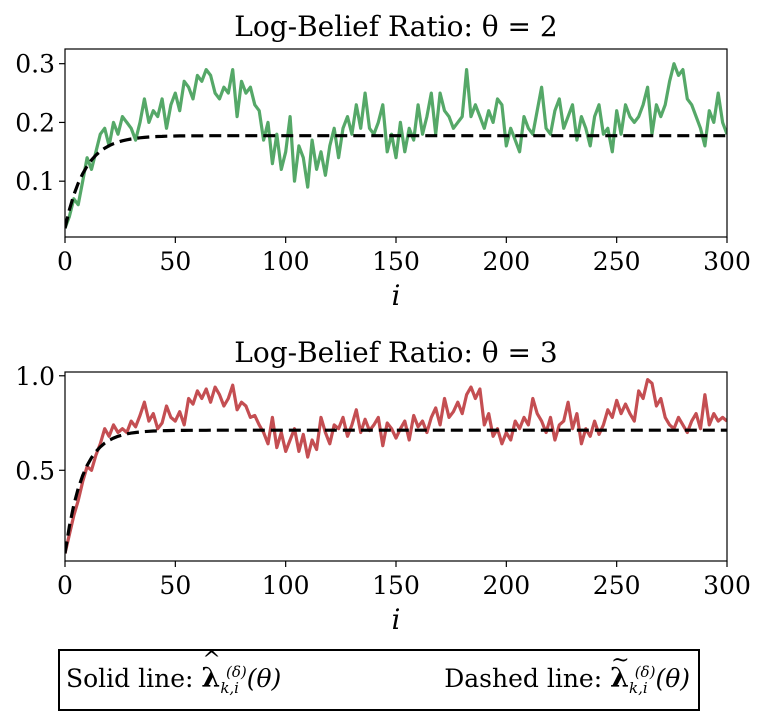  What do you see at coordinates (264, 678) in the screenshot?
I see `legend-solid-argument: (θ)` at bounding box center [264, 678].